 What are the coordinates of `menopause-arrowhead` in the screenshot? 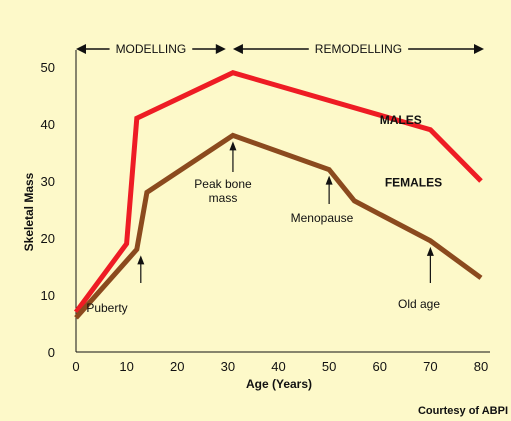 It's located at (329, 180).